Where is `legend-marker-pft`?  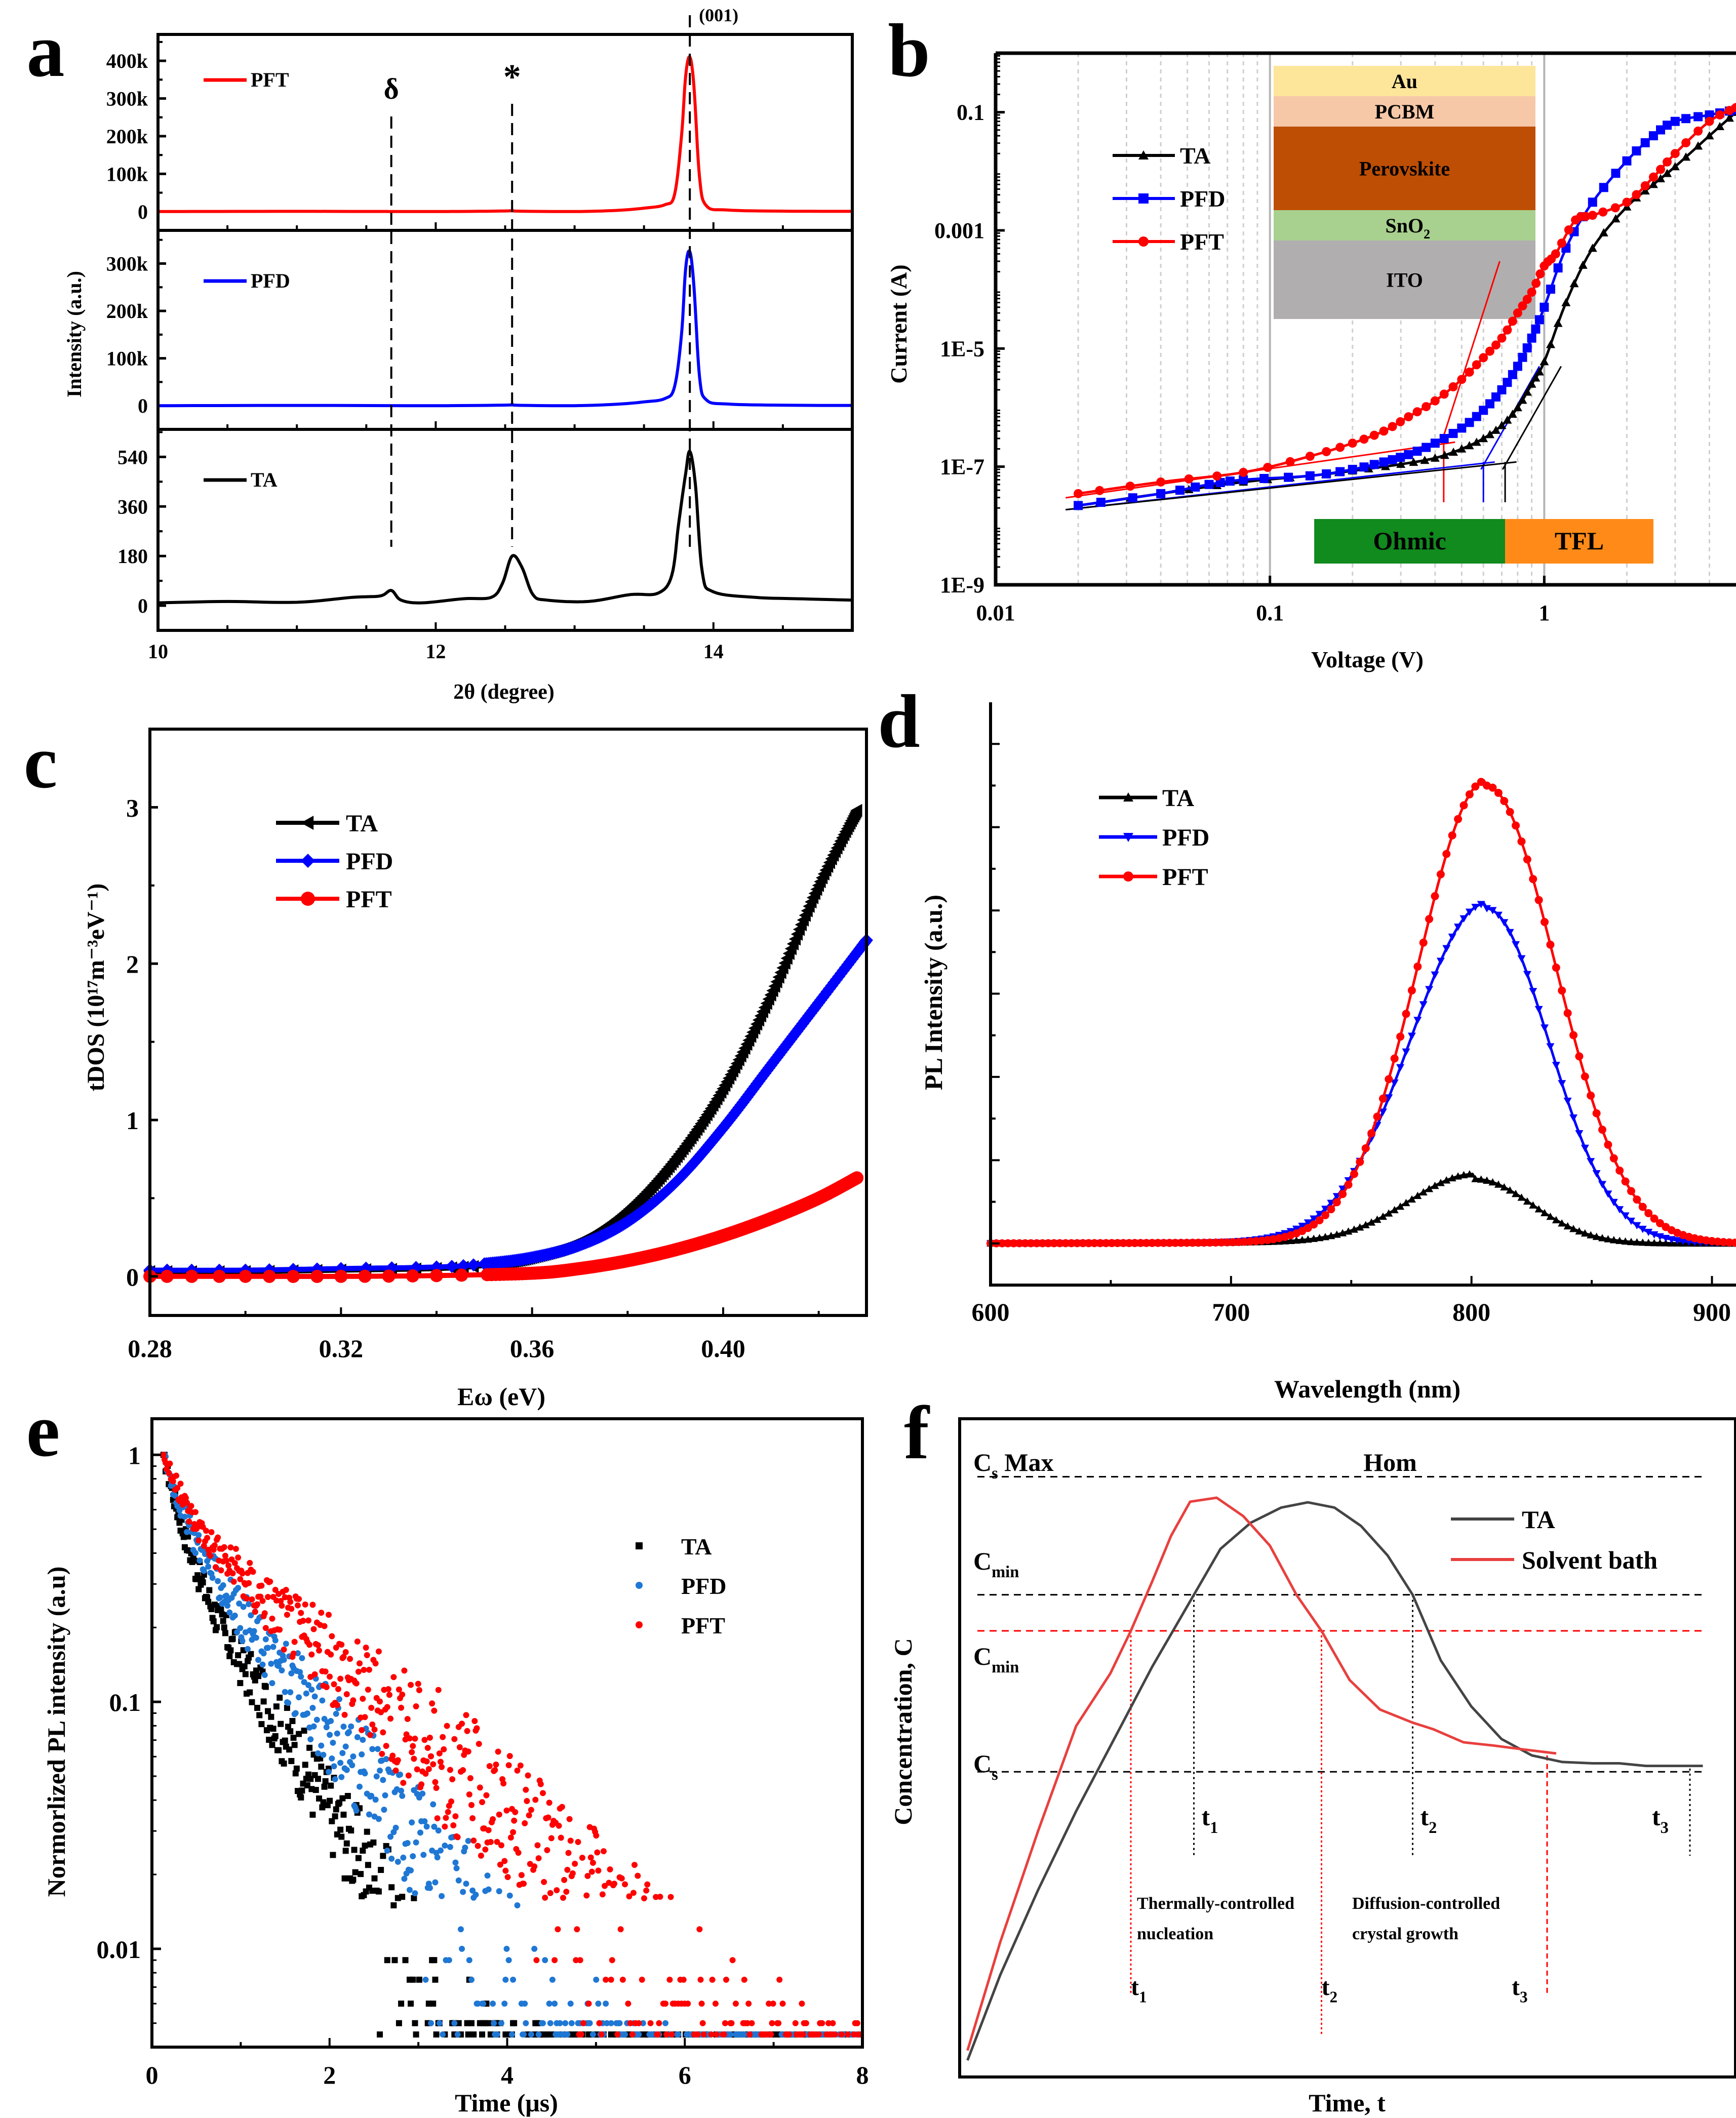
legend-marker-pft is located at coordinates (639, 1624).